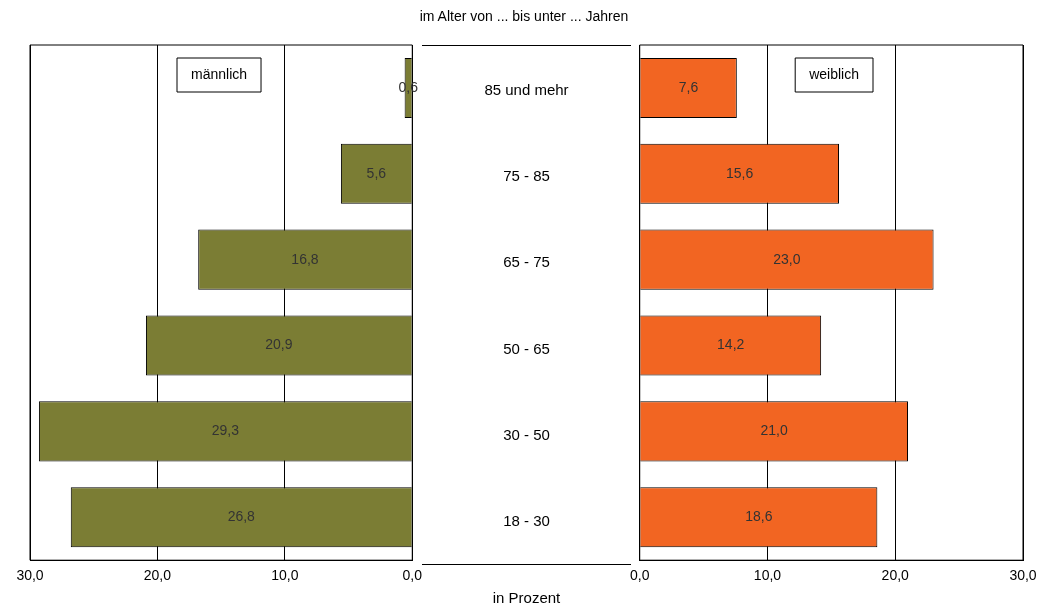 The image size is (1048, 611). I want to click on y-tick-label: 18 - 30, so click(526, 521).